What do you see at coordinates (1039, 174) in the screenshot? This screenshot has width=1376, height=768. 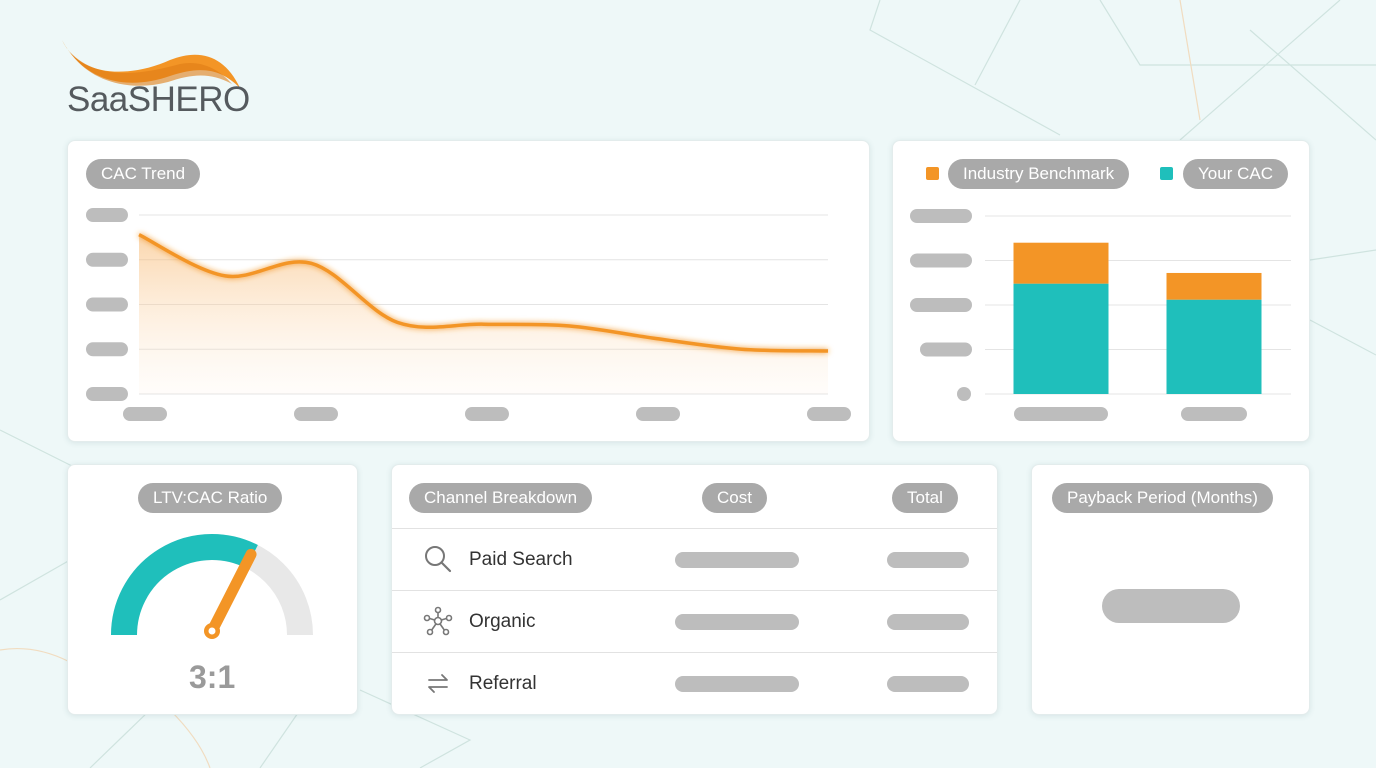 I see `legend-label-benchmark: Industry Benchmark` at bounding box center [1039, 174].